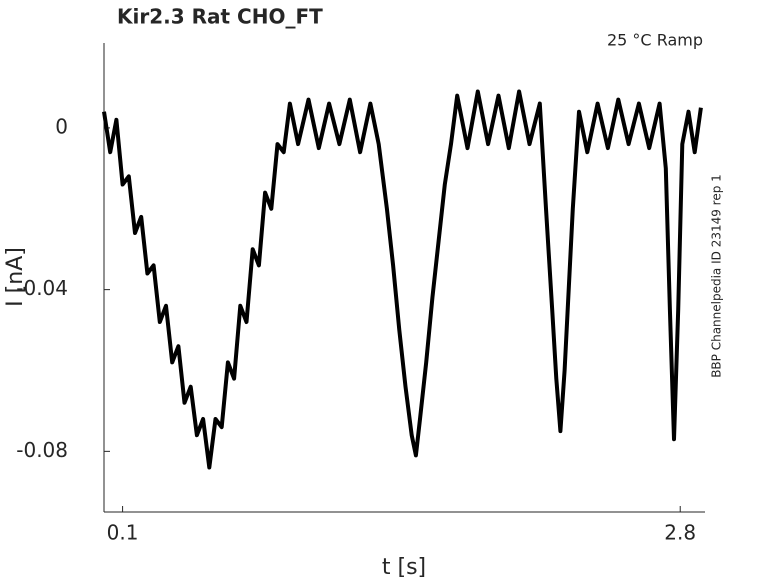 This screenshot has width=778, height=583. Describe the element at coordinates (655, 40) in the screenshot. I see `subtitle: 25 °C Ramp` at that location.